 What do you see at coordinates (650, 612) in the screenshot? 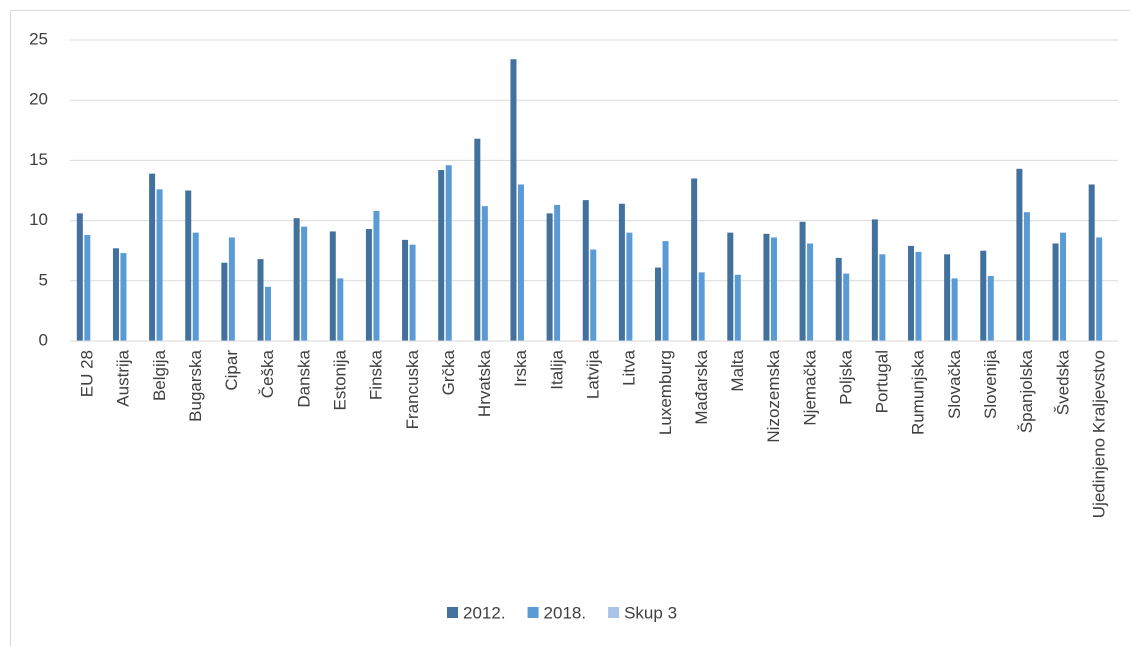
I see `legend-label: Skup 3` at bounding box center [650, 612].